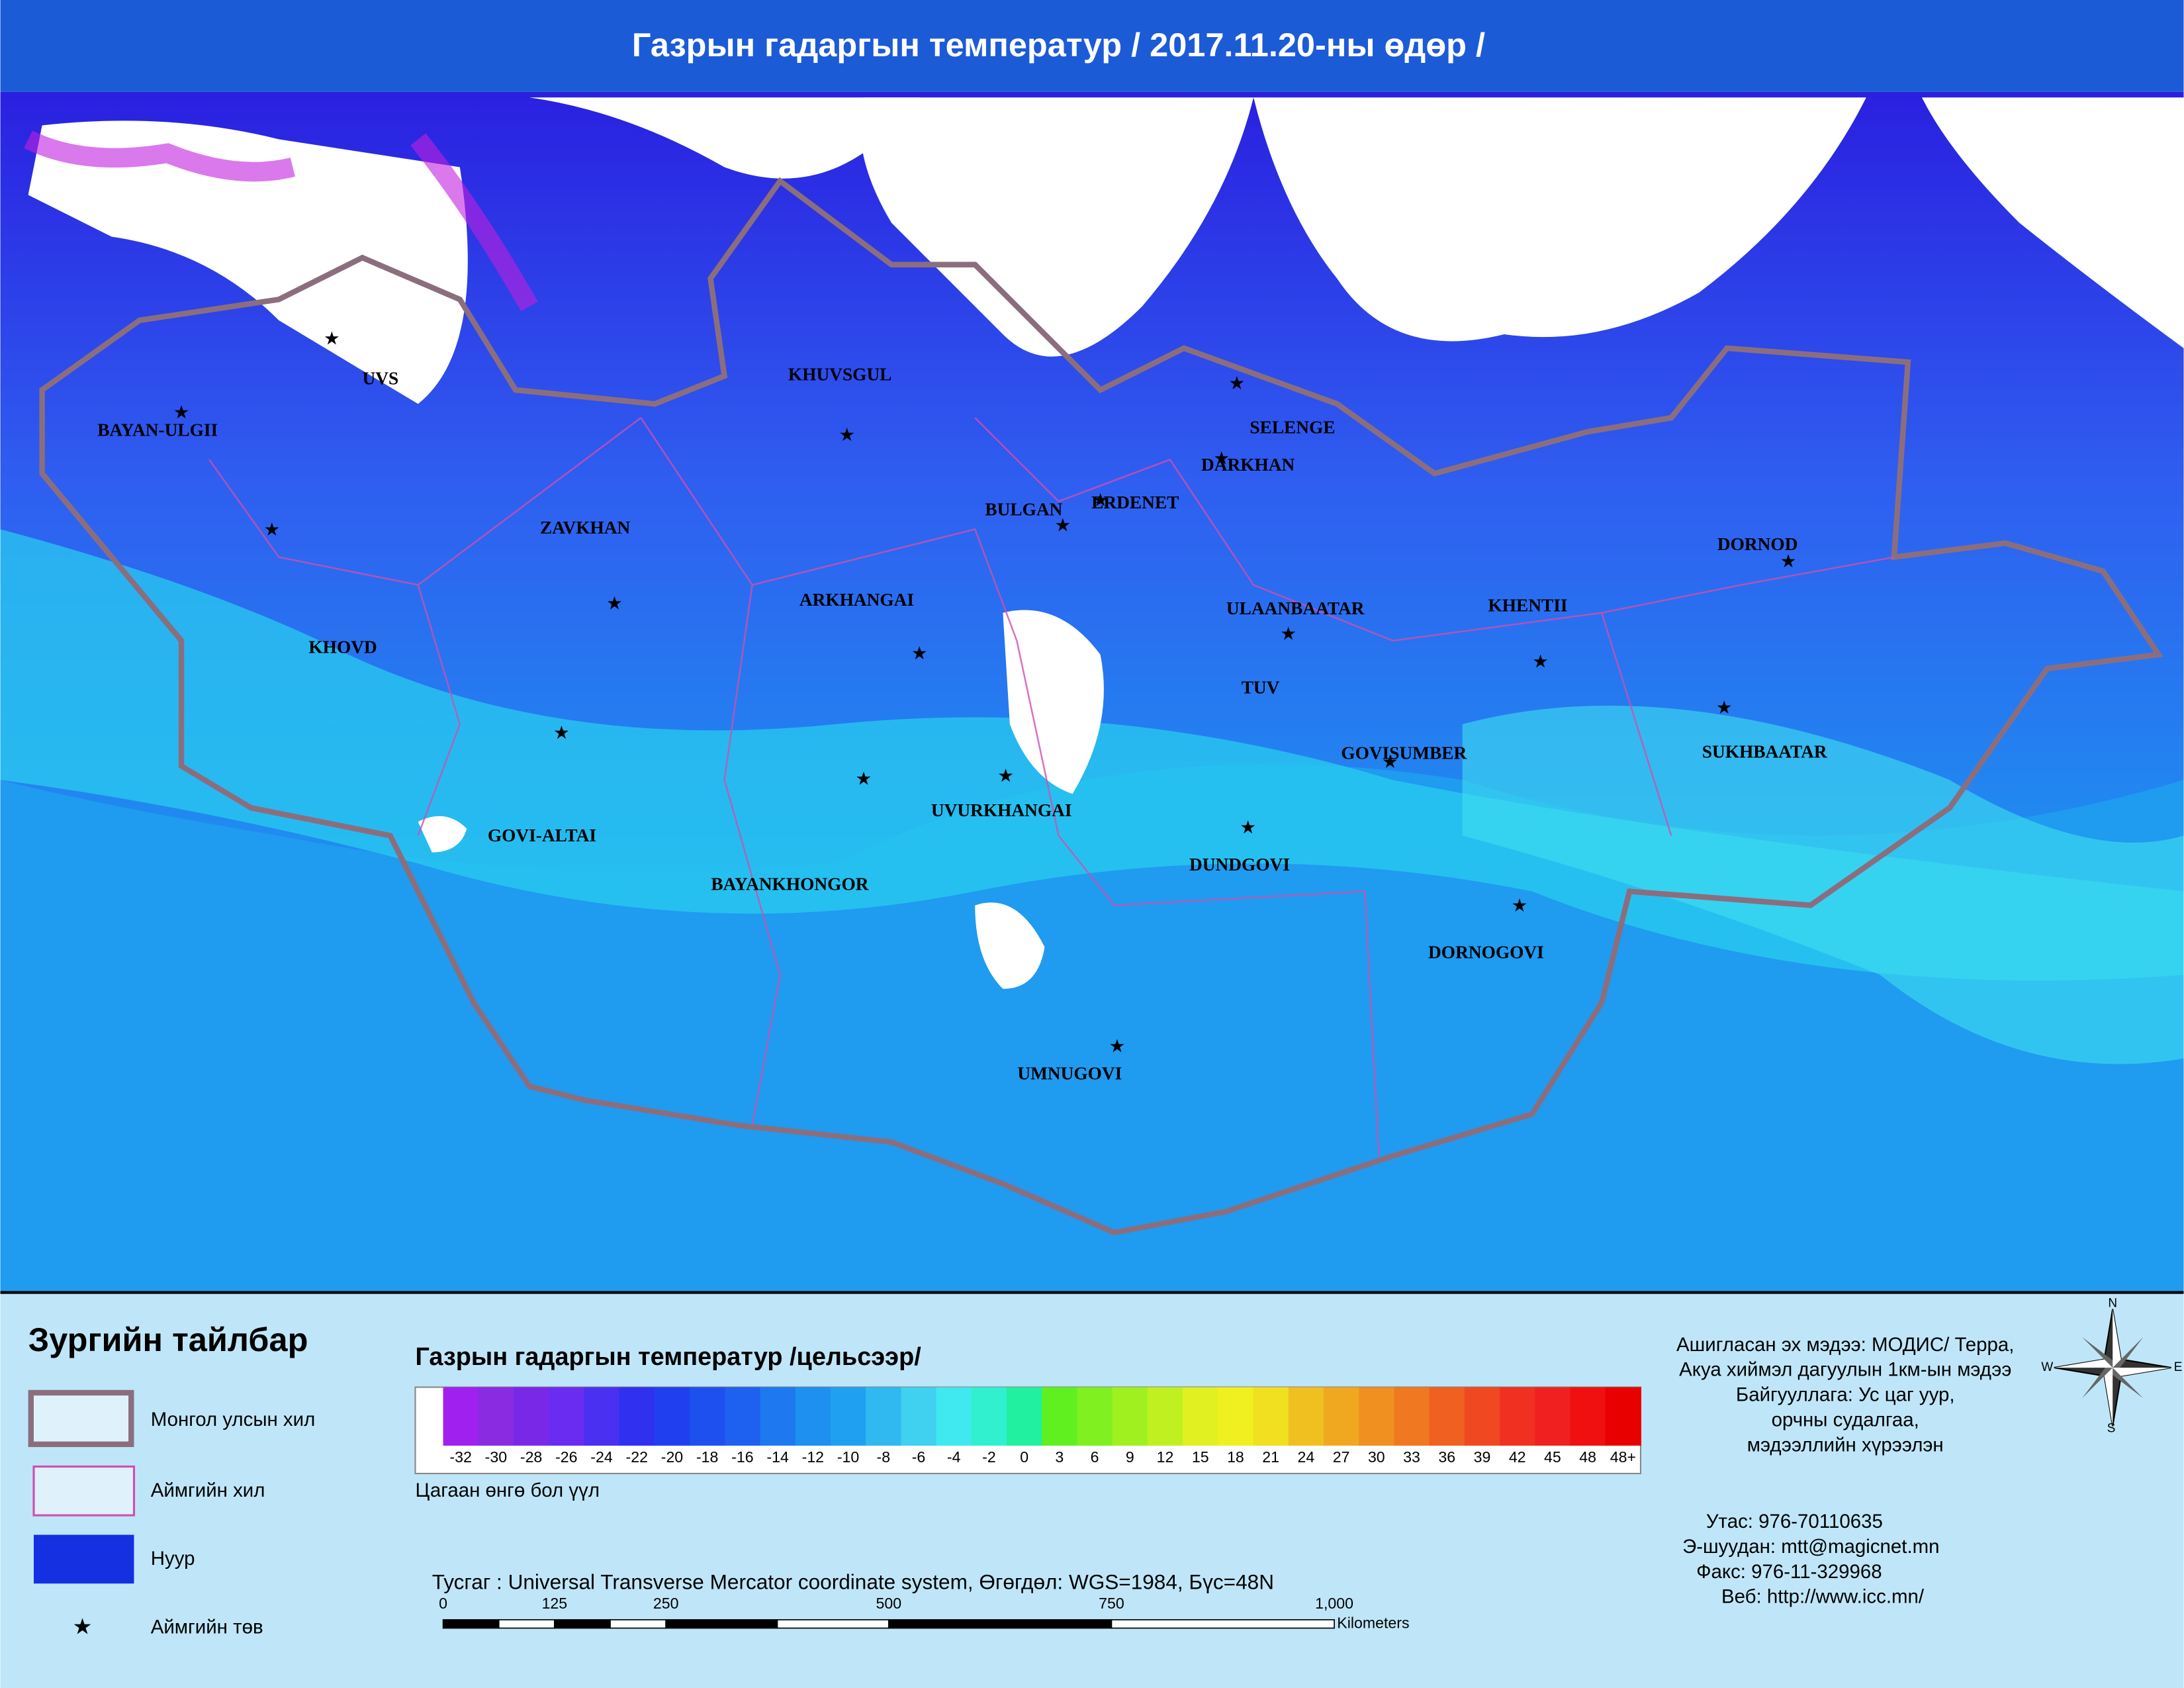 This screenshot has height=1688, width=2184. Describe the element at coordinates (208, 1490) in the screenshot. I see `legend-item: Аймгийн хил` at that location.